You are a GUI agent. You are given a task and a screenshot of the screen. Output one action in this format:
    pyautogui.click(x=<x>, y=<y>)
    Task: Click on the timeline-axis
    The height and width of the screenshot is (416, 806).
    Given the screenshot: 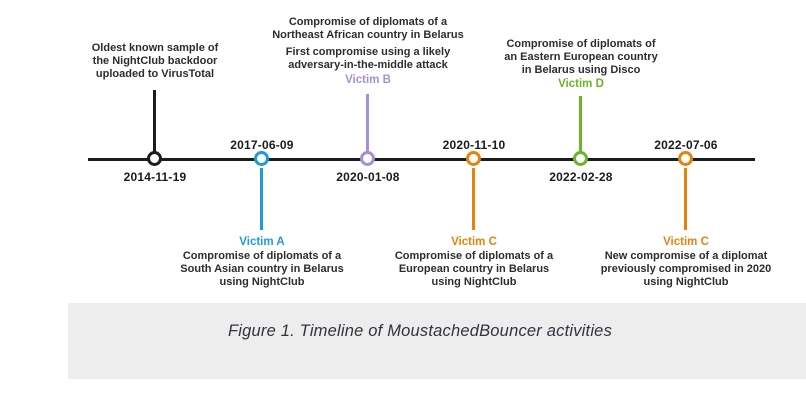 What is the action you would take?
    pyautogui.click(x=421, y=159)
    